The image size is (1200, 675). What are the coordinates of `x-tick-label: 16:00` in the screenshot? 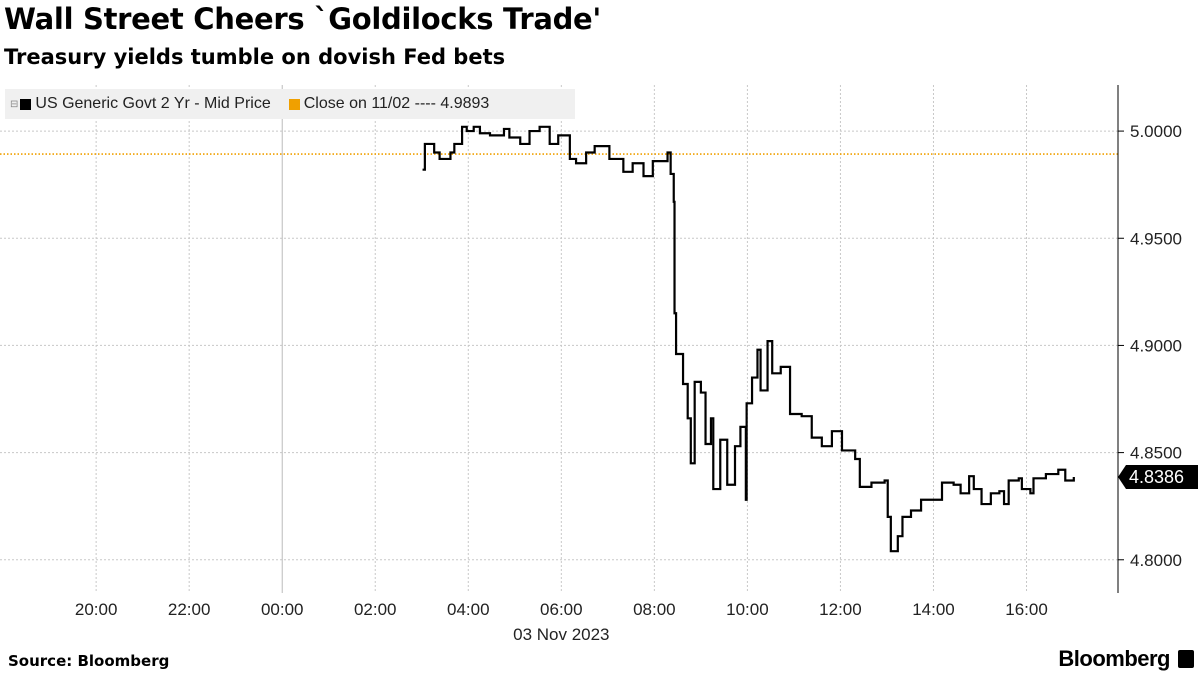 It's located at (1026, 609).